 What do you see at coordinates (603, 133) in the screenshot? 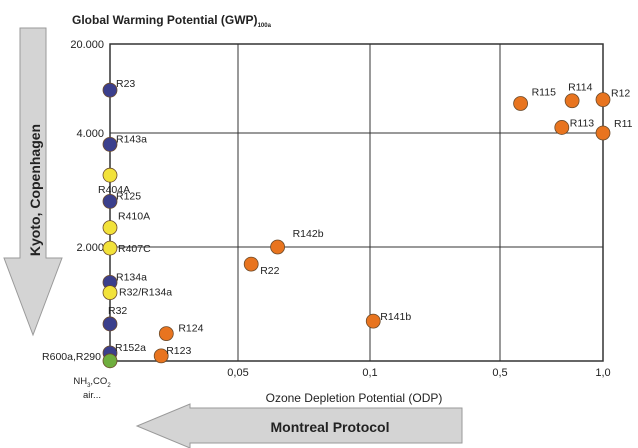
I see `point-r11` at bounding box center [603, 133].